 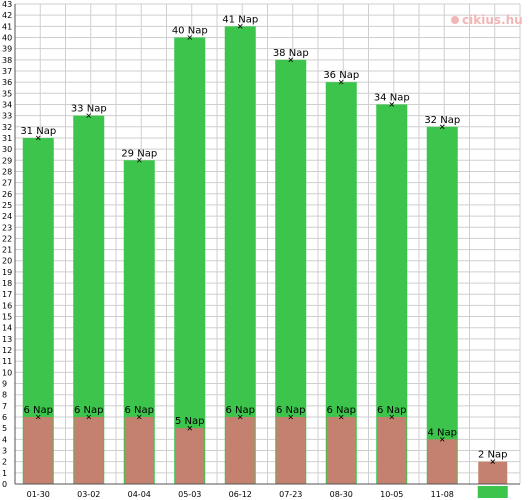 I want to click on y-tick-label: 43, so click(x=7, y=4).